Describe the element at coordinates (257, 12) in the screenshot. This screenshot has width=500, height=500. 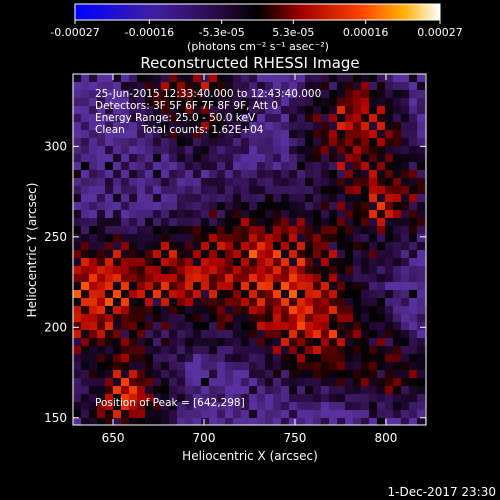
I see `colorbar-gradient` at that location.